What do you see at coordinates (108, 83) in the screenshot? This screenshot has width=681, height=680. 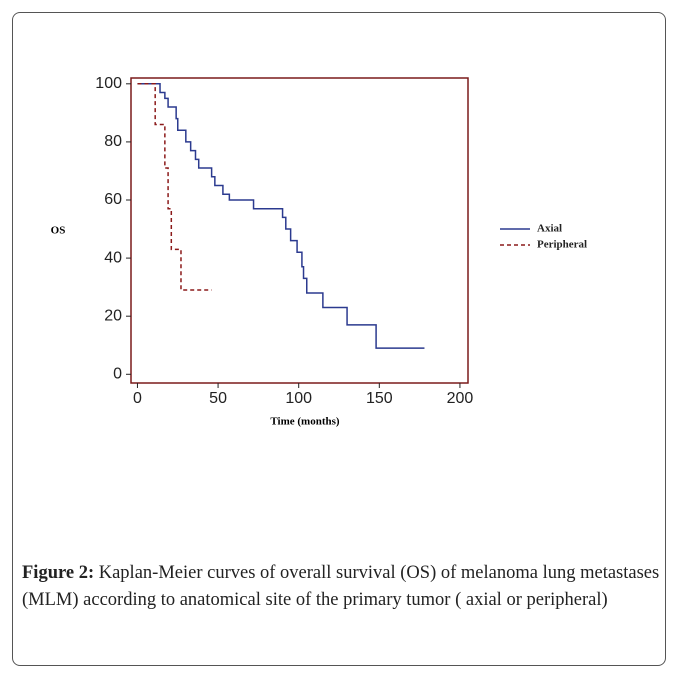 I see `y-tick-label: 100` at bounding box center [108, 83].